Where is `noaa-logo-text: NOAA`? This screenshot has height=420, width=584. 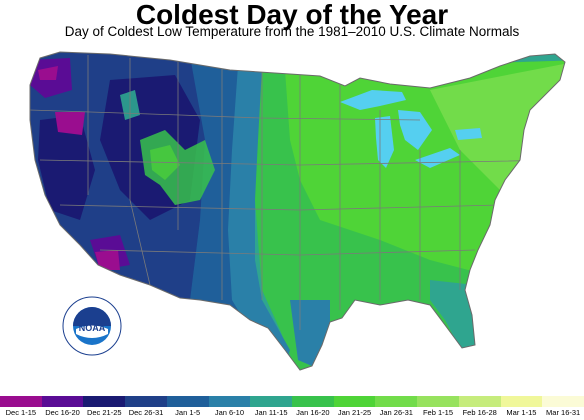 noaa-logo-text: NOAA is located at coordinates (92, 328).